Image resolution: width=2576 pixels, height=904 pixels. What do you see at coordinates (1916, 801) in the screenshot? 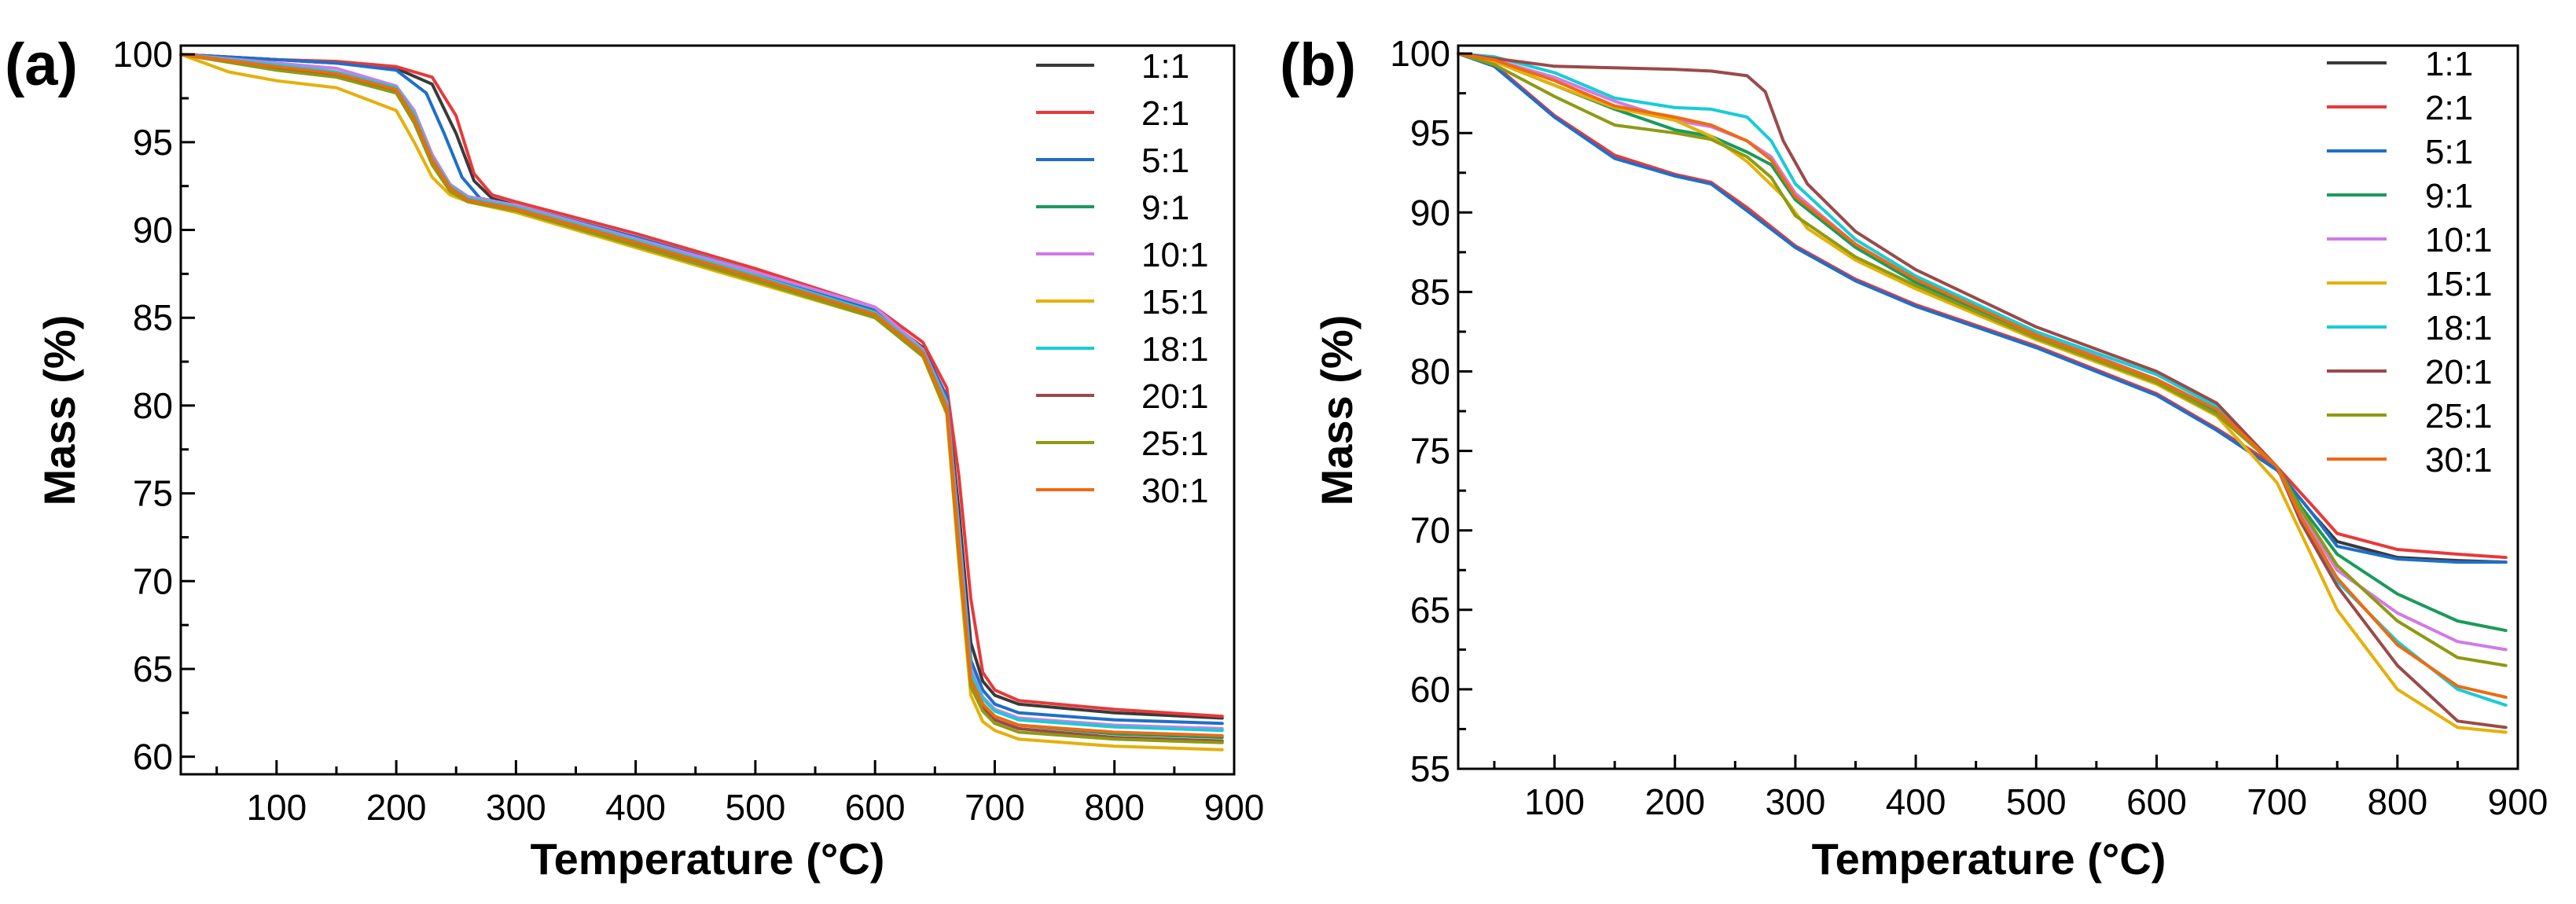
I see `panel-b-x-tick-label: 400` at bounding box center [1916, 801].